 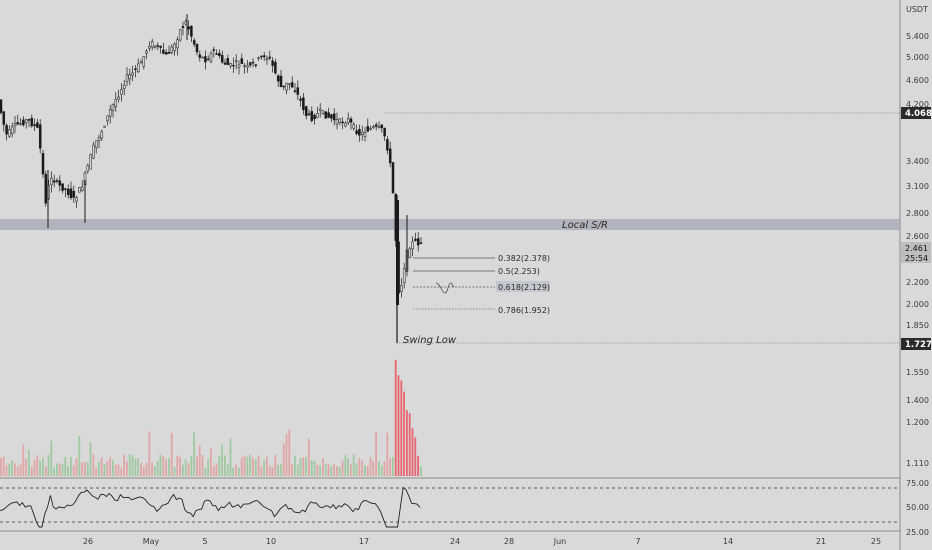 I want to click on time-axis: 26 May 5 10 17 24 28 Jun 7 14 21 25, so click(x=482, y=541).